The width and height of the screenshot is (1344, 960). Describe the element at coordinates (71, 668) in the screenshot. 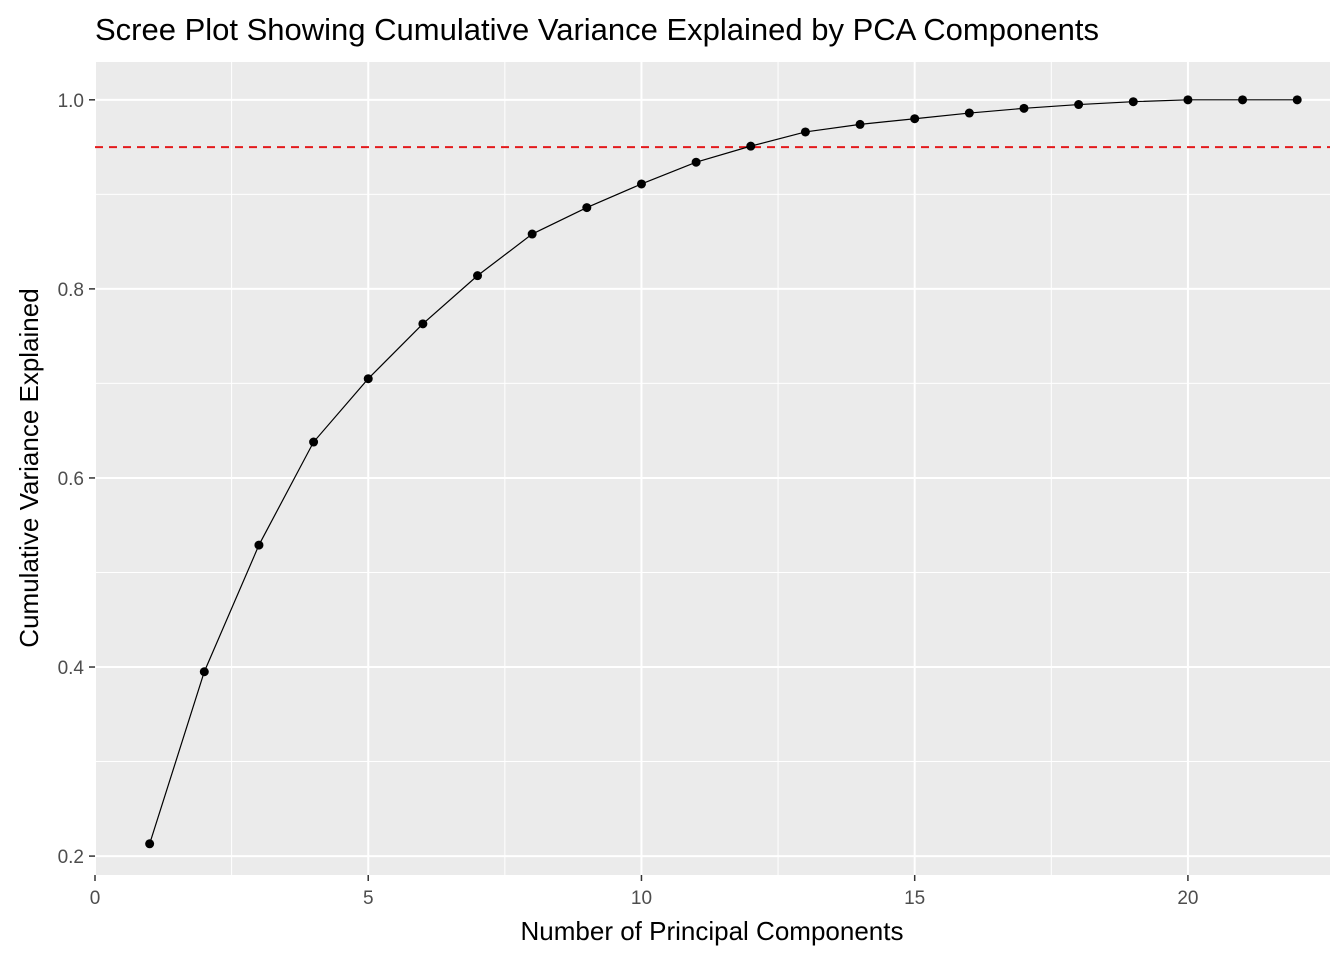

I see `y-tick-label: 0.4` at that location.